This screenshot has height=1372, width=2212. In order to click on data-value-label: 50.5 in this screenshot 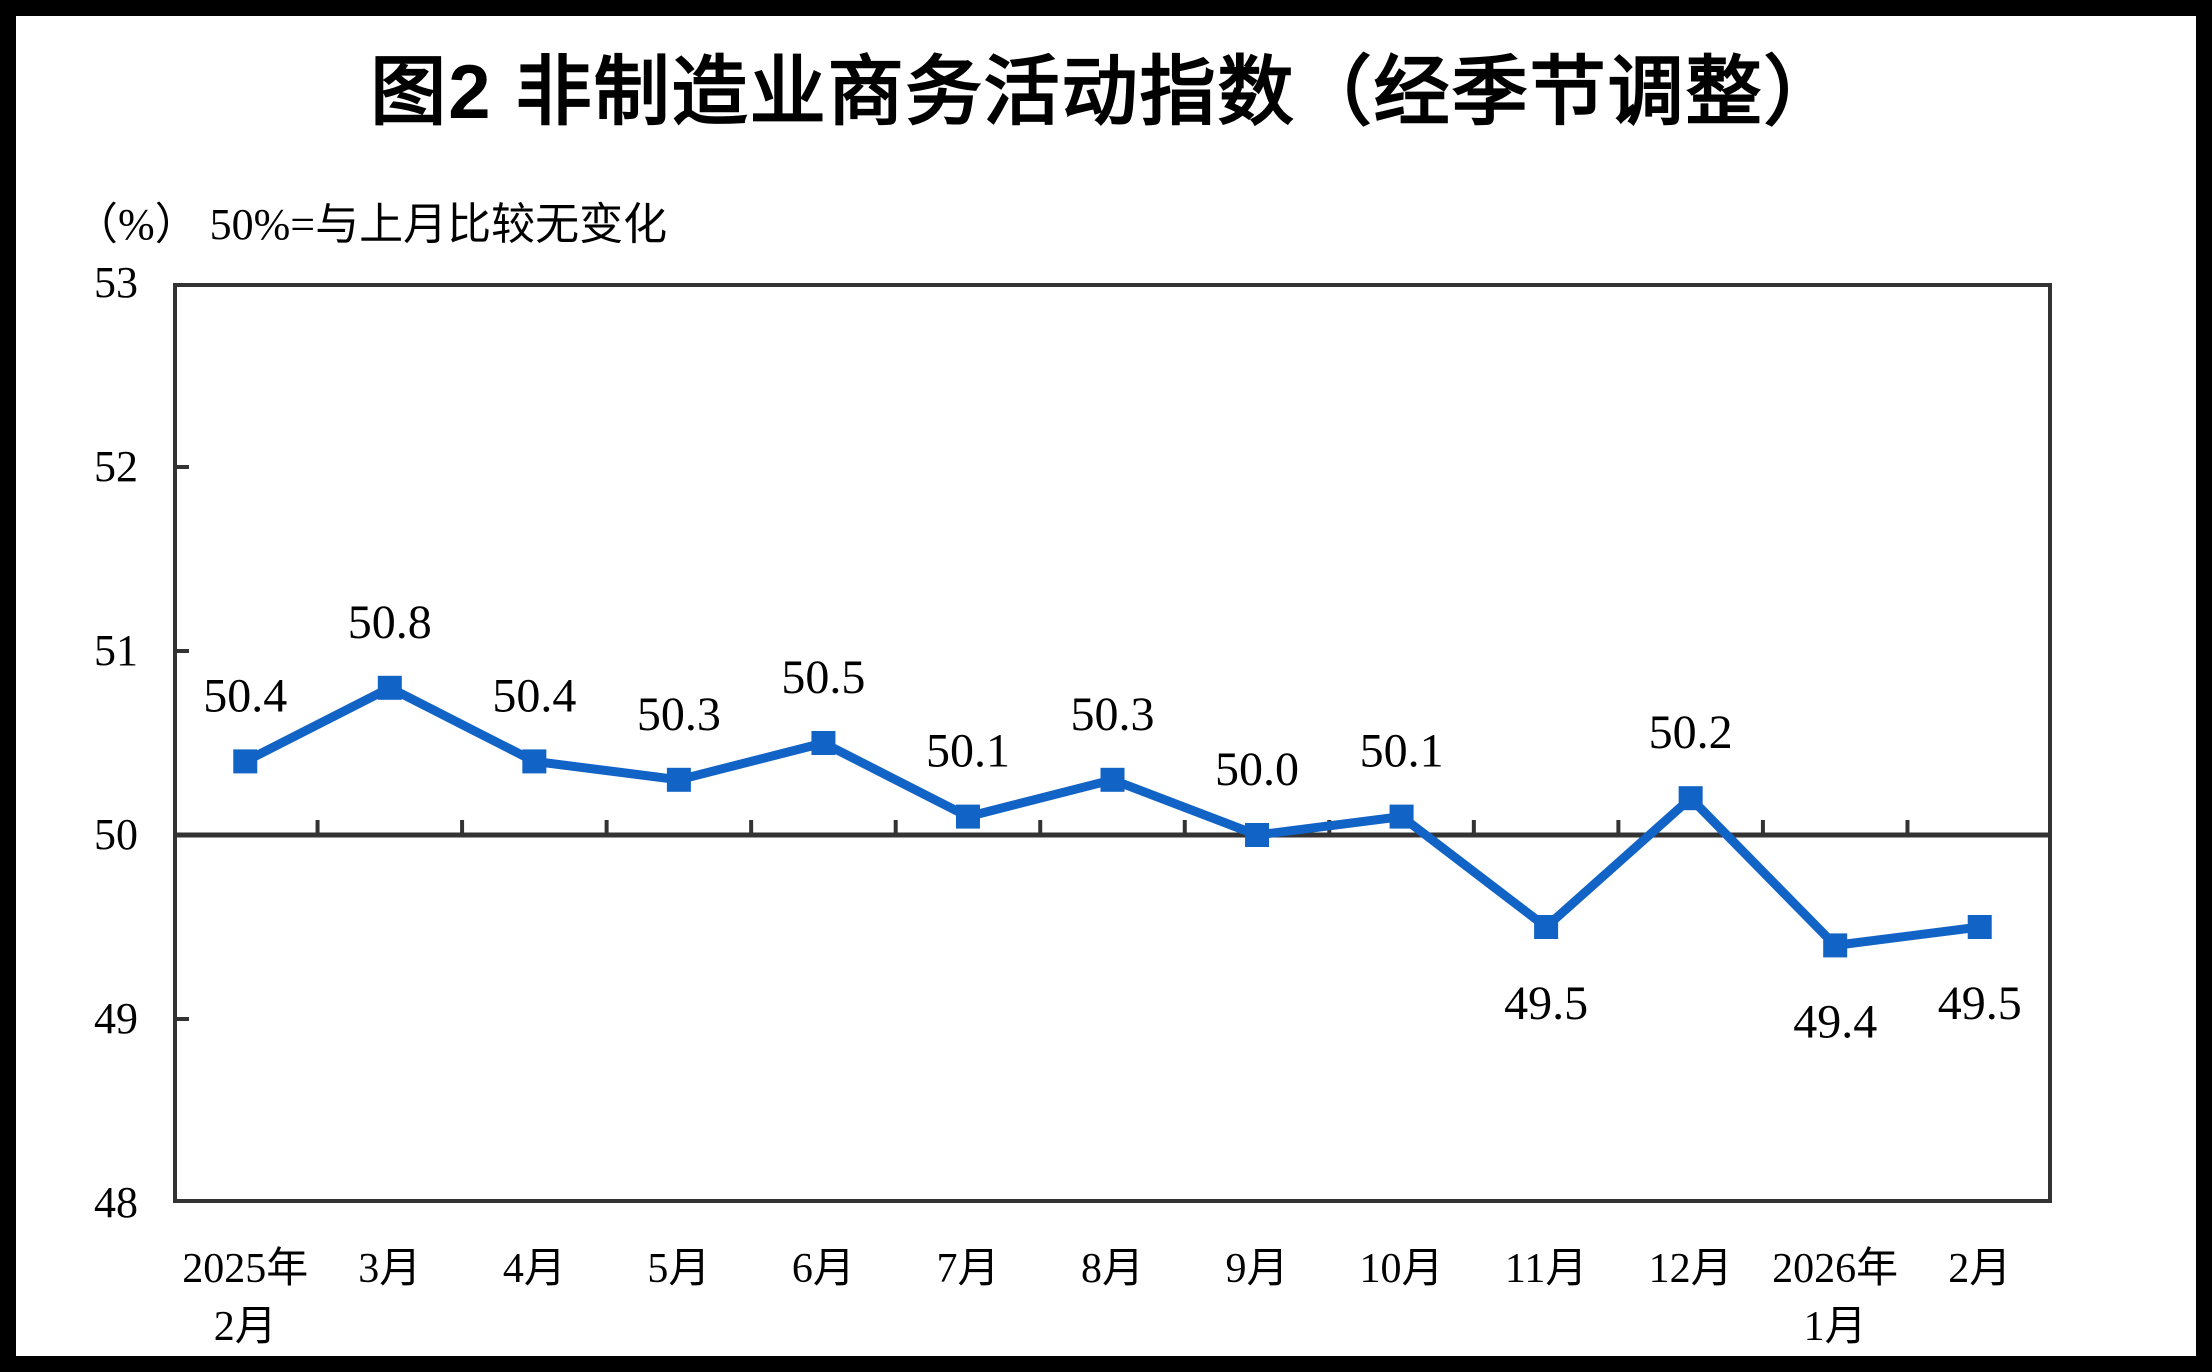, I will do `click(823, 677)`.